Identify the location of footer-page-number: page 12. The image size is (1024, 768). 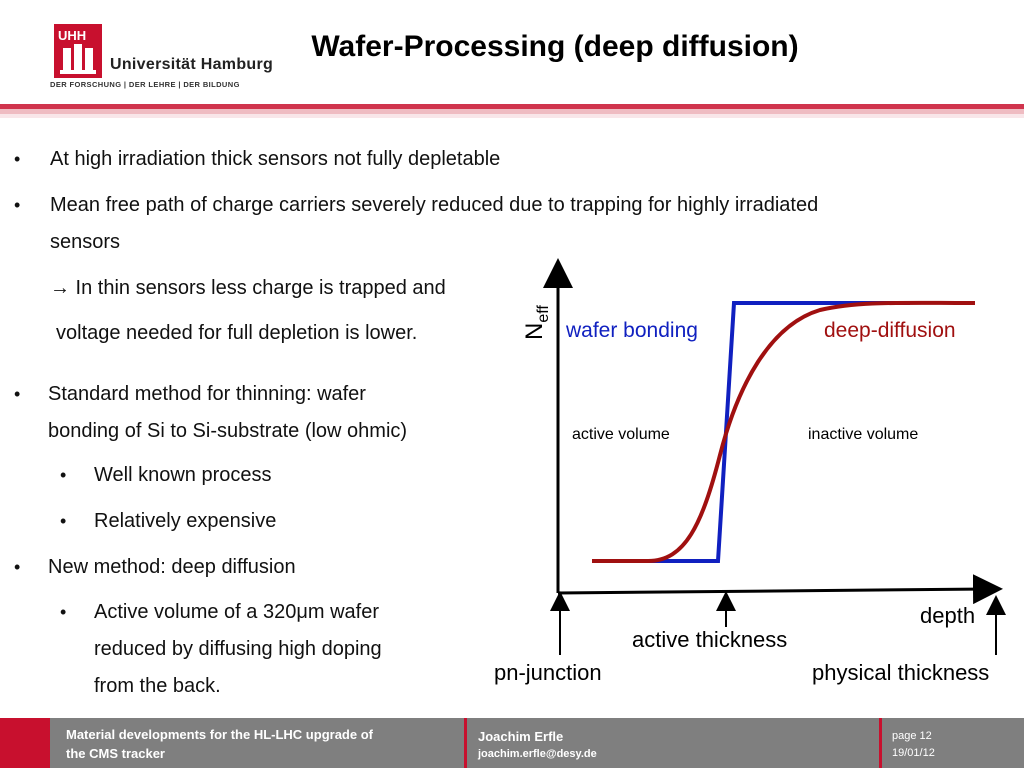
(912, 736).